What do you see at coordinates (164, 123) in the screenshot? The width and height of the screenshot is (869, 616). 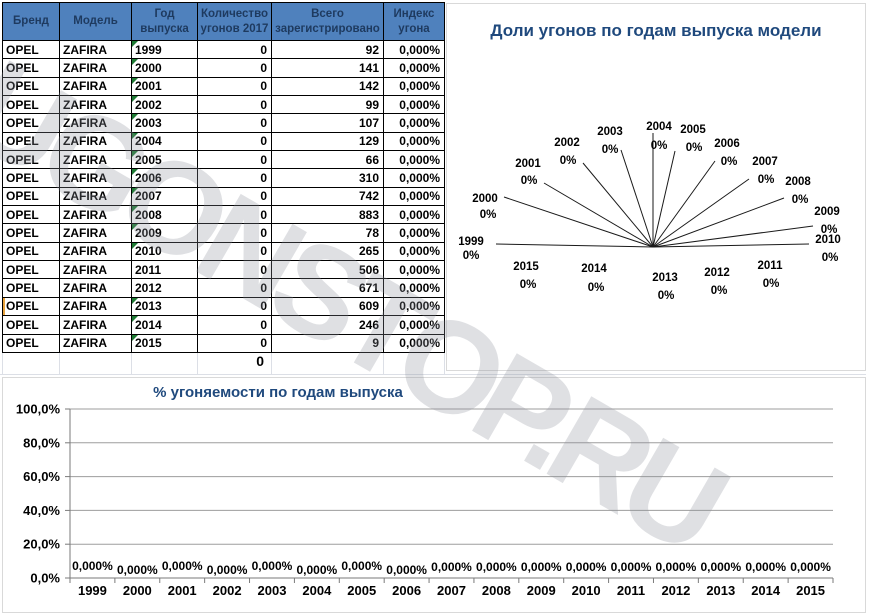 I see `cell-year: 2003` at bounding box center [164, 123].